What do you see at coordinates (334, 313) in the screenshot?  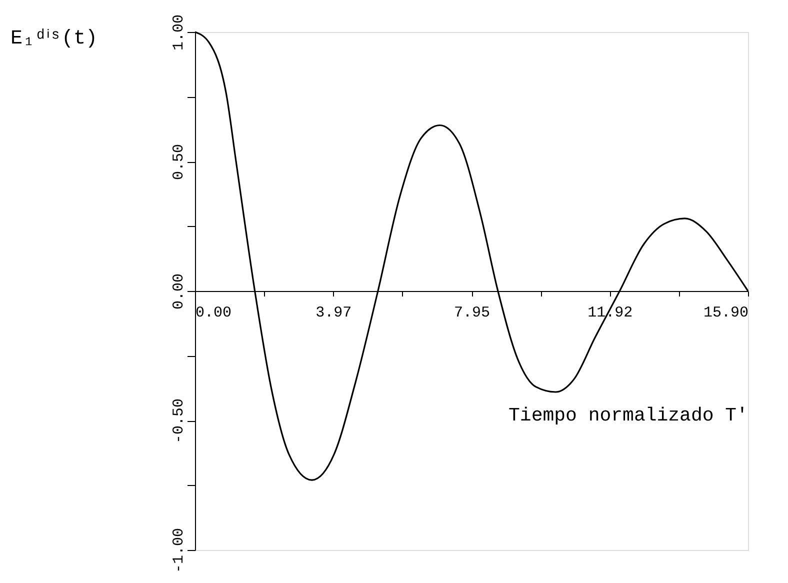 I see `x-tick-label: 3.97` at bounding box center [334, 313].